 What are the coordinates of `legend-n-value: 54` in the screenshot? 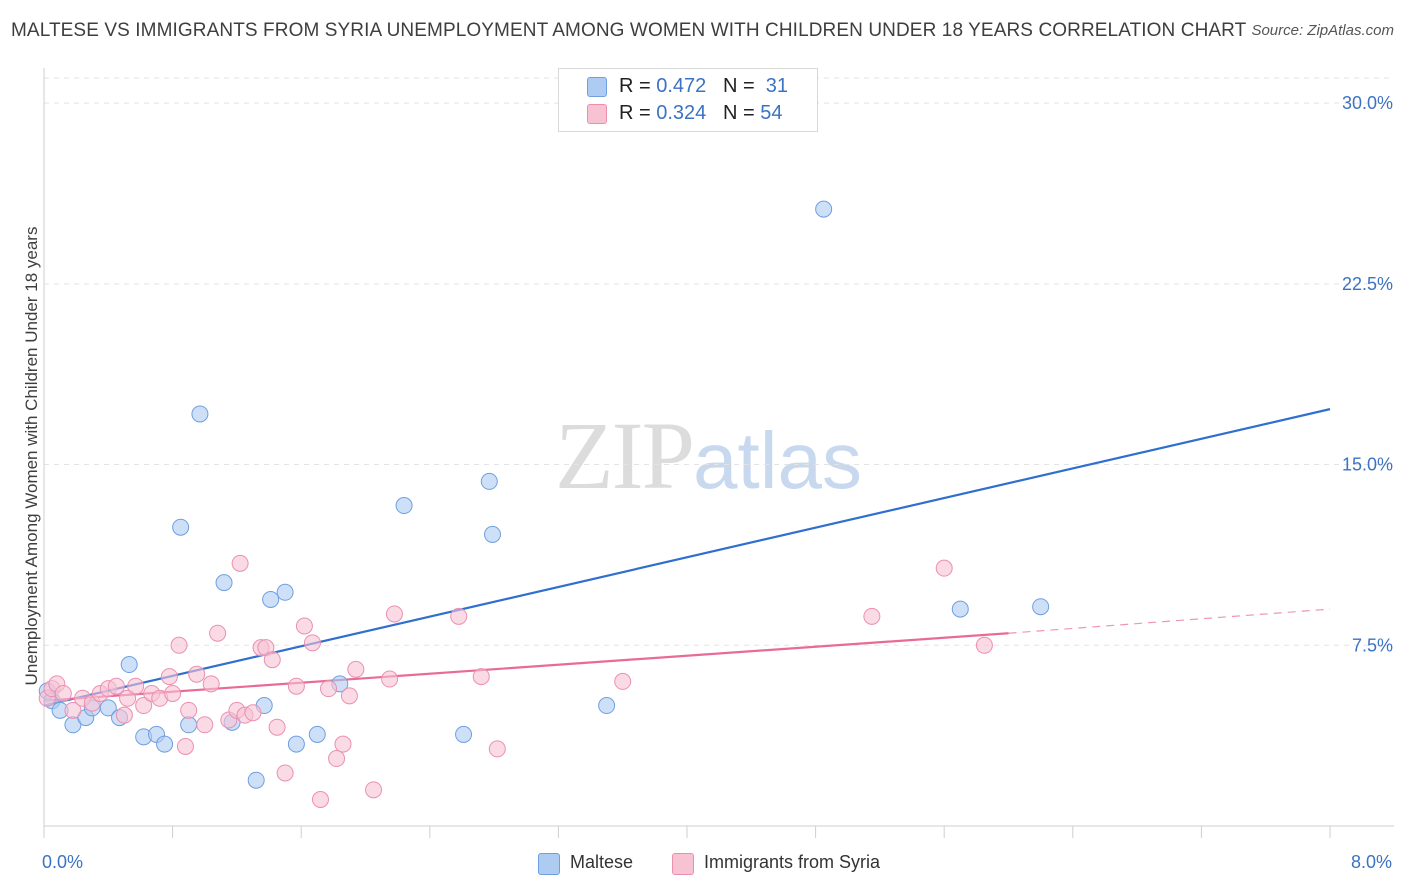 It's located at (771, 113).